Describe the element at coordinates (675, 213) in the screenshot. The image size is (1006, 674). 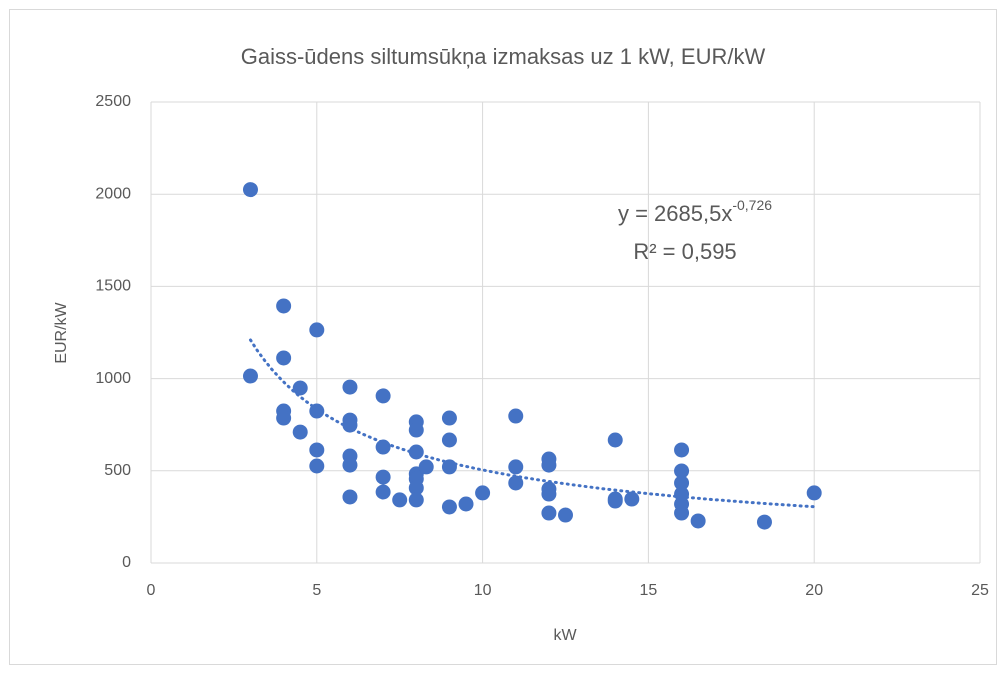
I see `equation: y = 2685,5x` at that location.